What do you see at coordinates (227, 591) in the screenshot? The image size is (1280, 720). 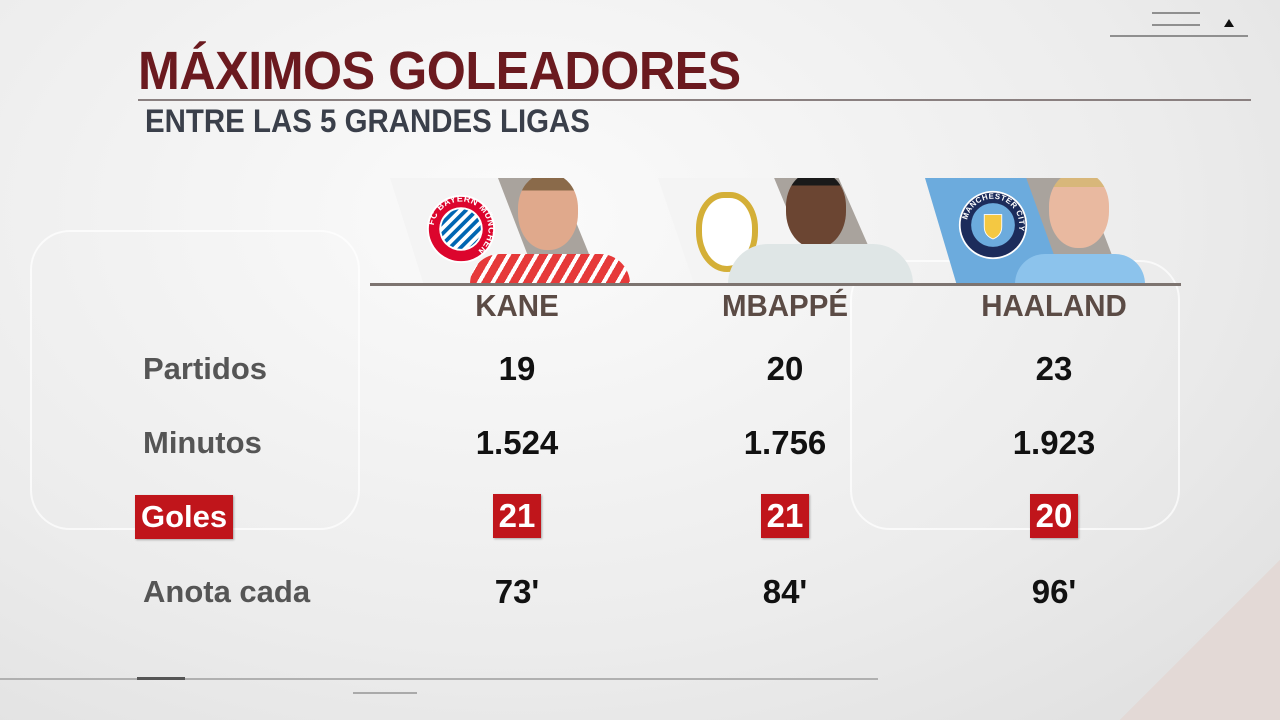 I see `row-label-anota-cada: Anota cada` at bounding box center [227, 591].